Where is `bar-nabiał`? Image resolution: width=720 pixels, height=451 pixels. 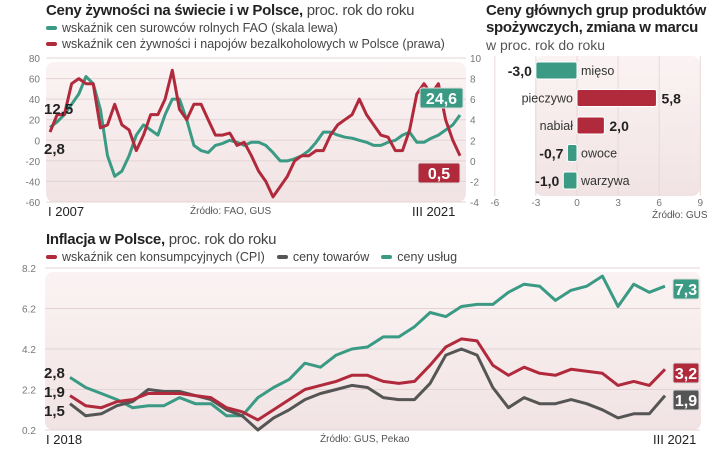 bar-nabiał is located at coordinates (590, 125).